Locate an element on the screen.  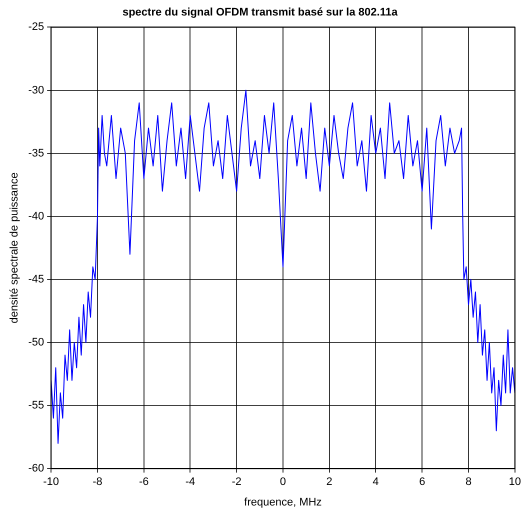
y-tick-label: -45 is located at coordinates (36, 279).